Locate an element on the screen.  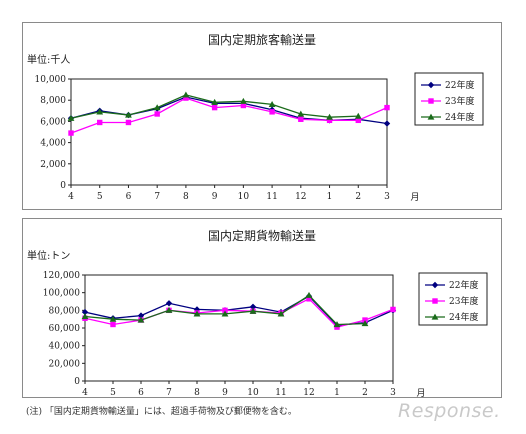
y-tick-label: 40,000 is located at coordinates (65, 347).